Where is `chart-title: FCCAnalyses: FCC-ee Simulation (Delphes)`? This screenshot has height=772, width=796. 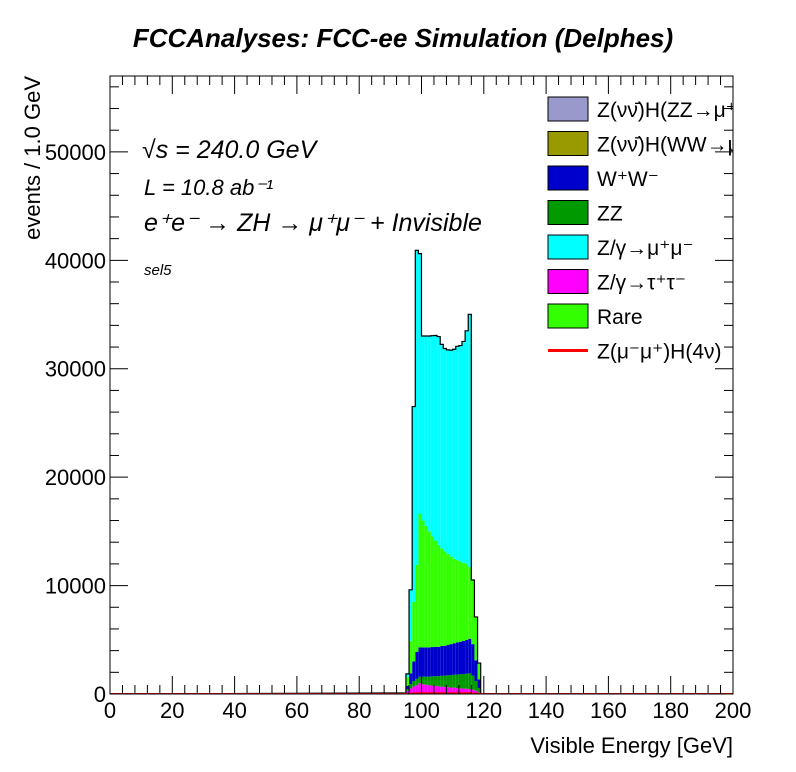
chart-title: FCCAnalyses: FCC-ee Simulation (Delphes) is located at coordinates (403, 38).